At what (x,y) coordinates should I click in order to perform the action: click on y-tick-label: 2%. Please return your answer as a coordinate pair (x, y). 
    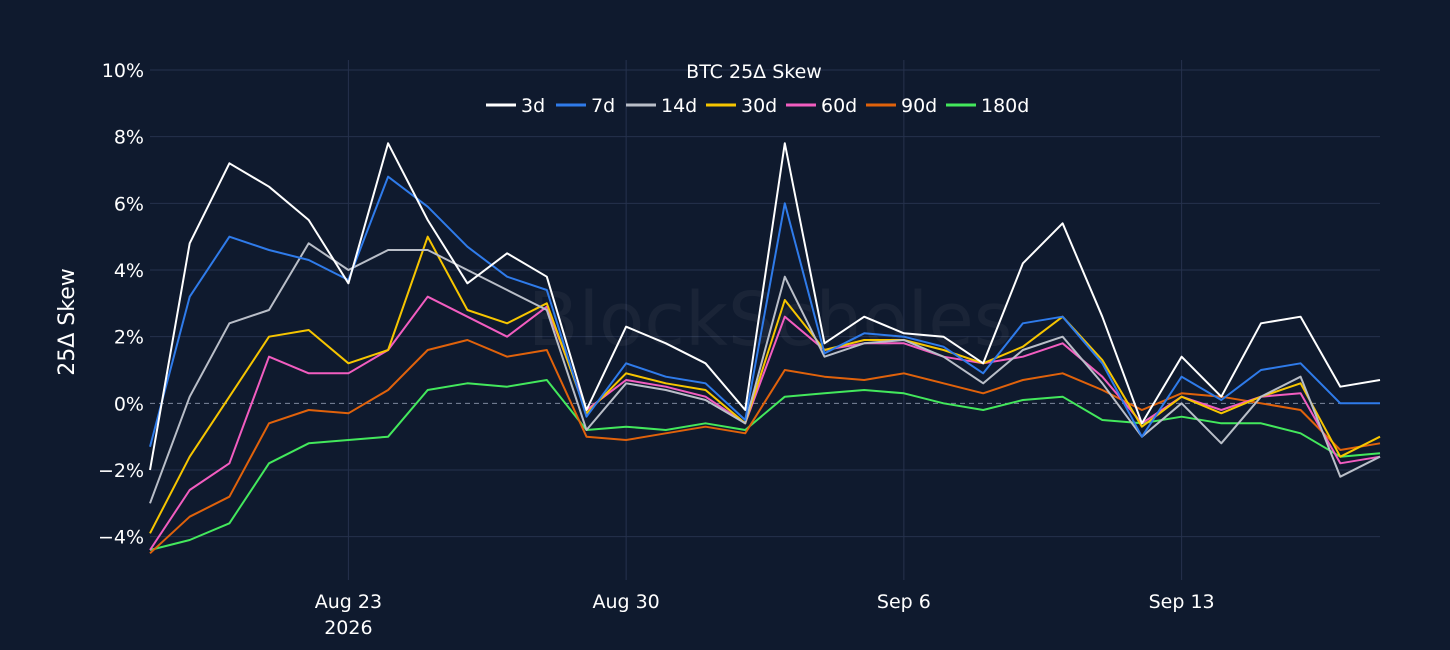
    Looking at the image, I should click on (129, 338).